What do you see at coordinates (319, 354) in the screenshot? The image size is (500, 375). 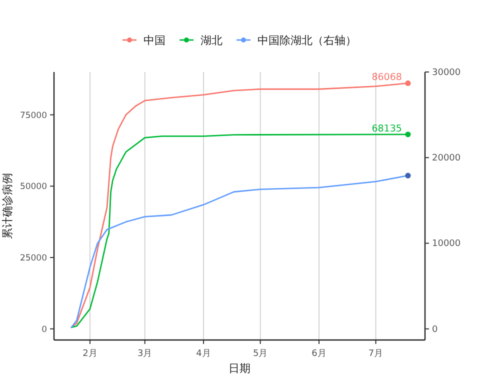 I see `x-tick-label: 6月` at bounding box center [319, 354].